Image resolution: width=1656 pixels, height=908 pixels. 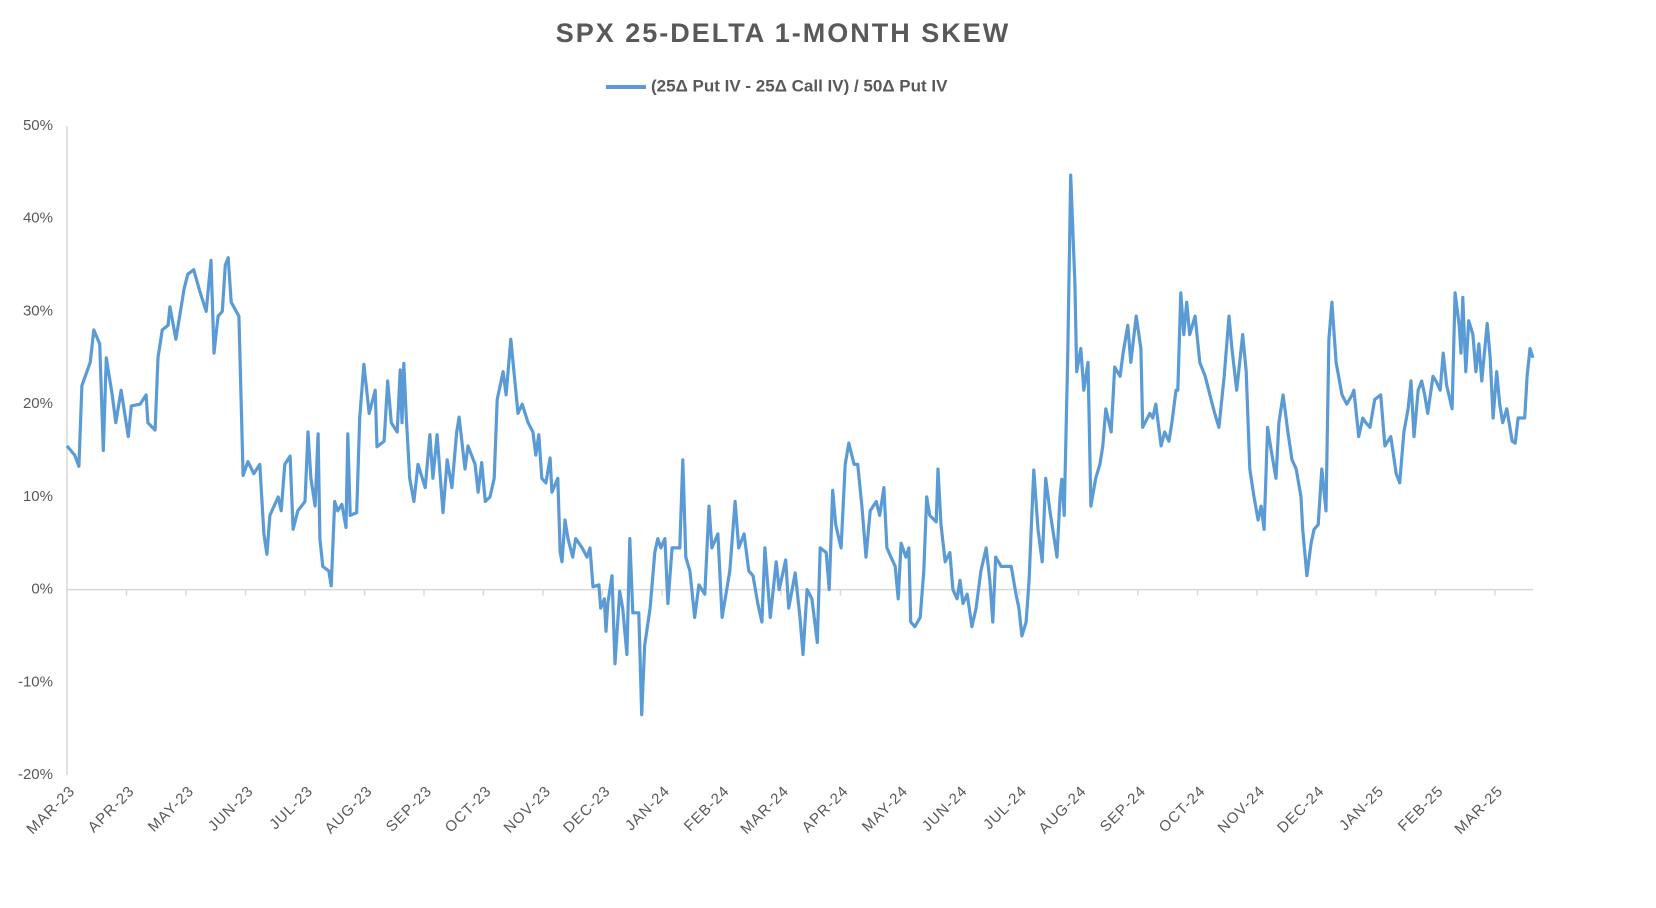 I want to click on x-tick-label: SEP-23, so click(x=409, y=809).